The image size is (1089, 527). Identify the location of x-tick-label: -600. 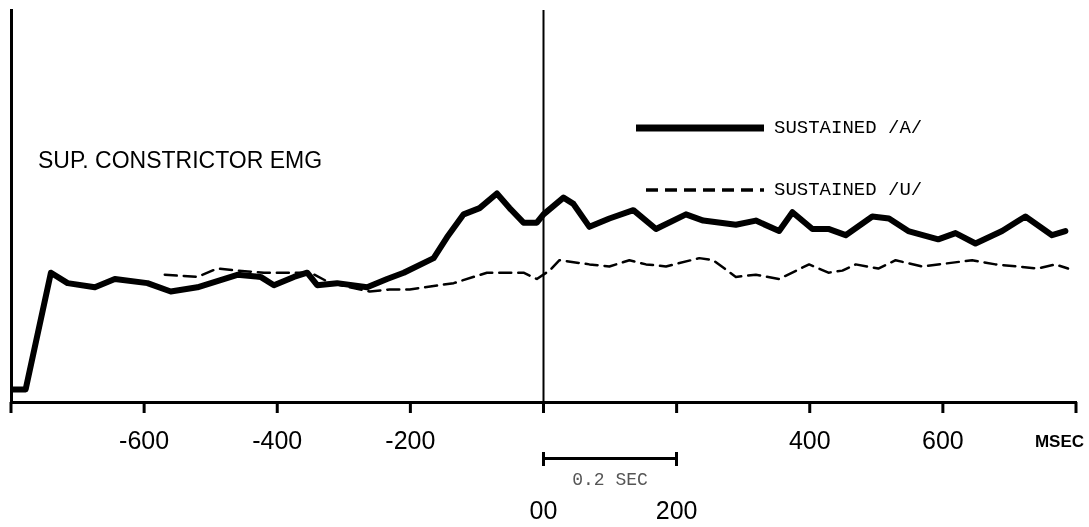
(144, 439).